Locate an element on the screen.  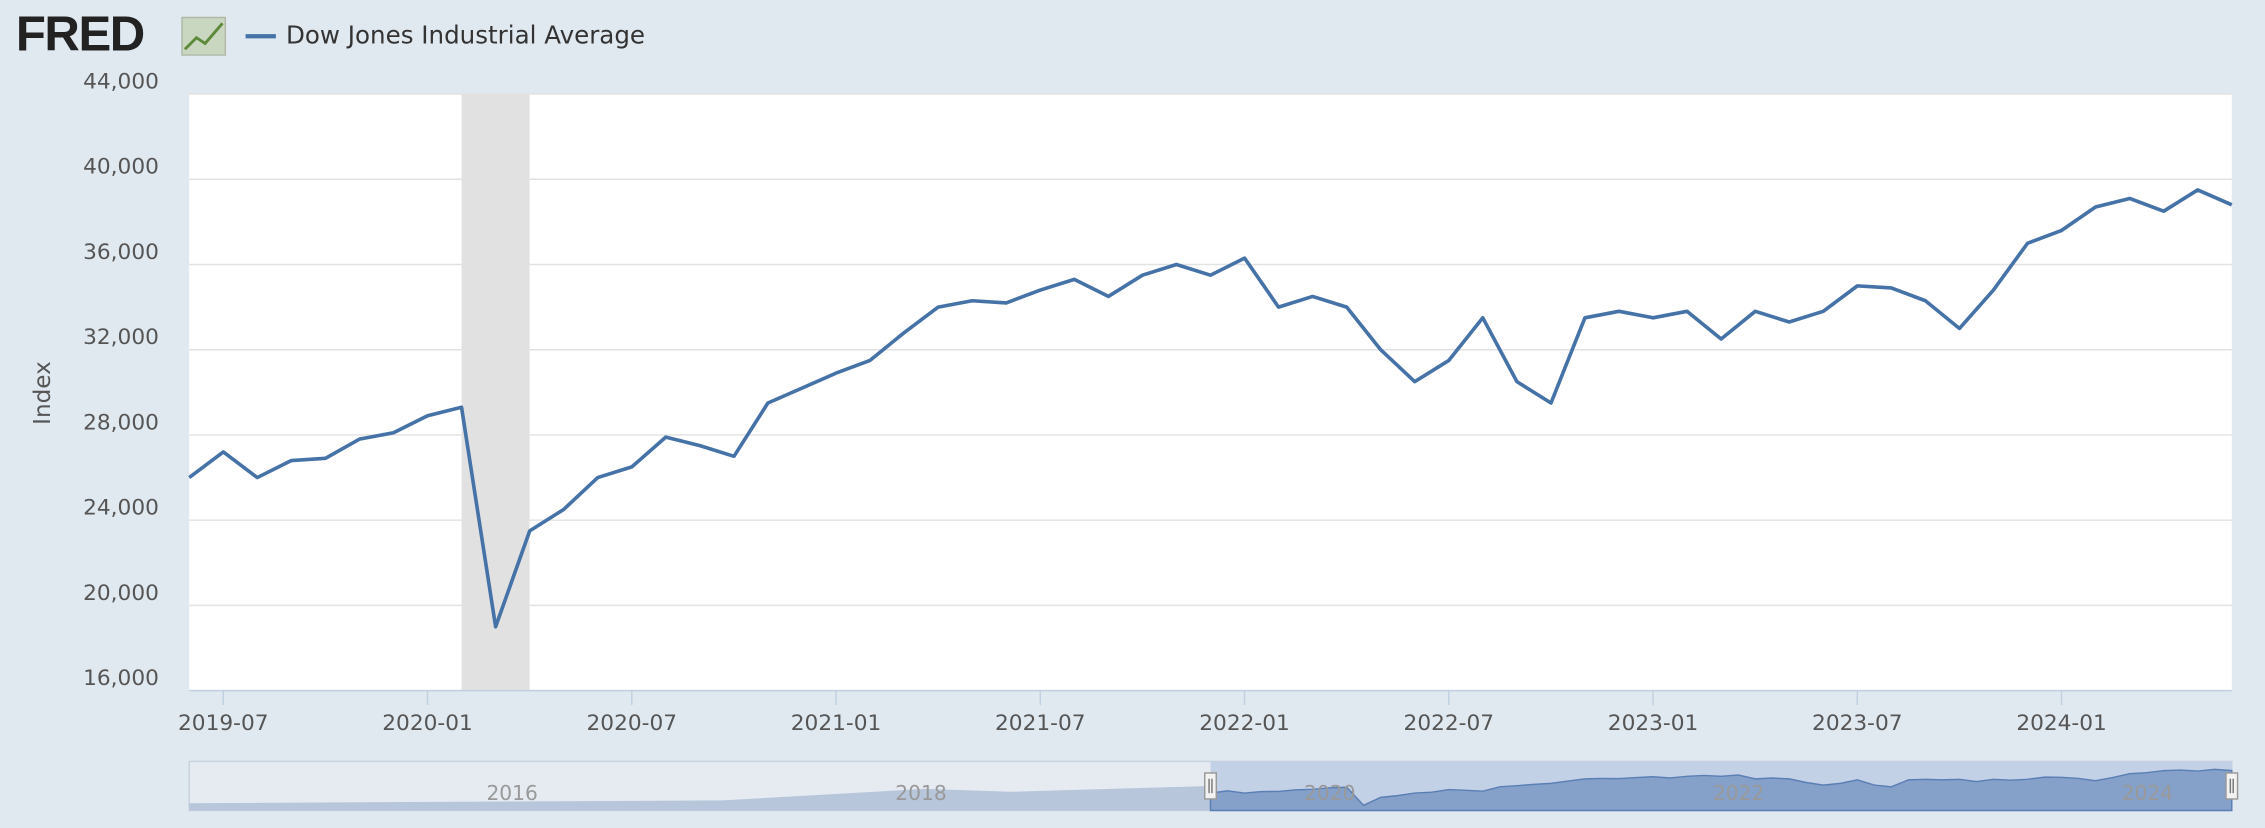
y-tick-label: 24,000 is located at coordinates (121, 508).